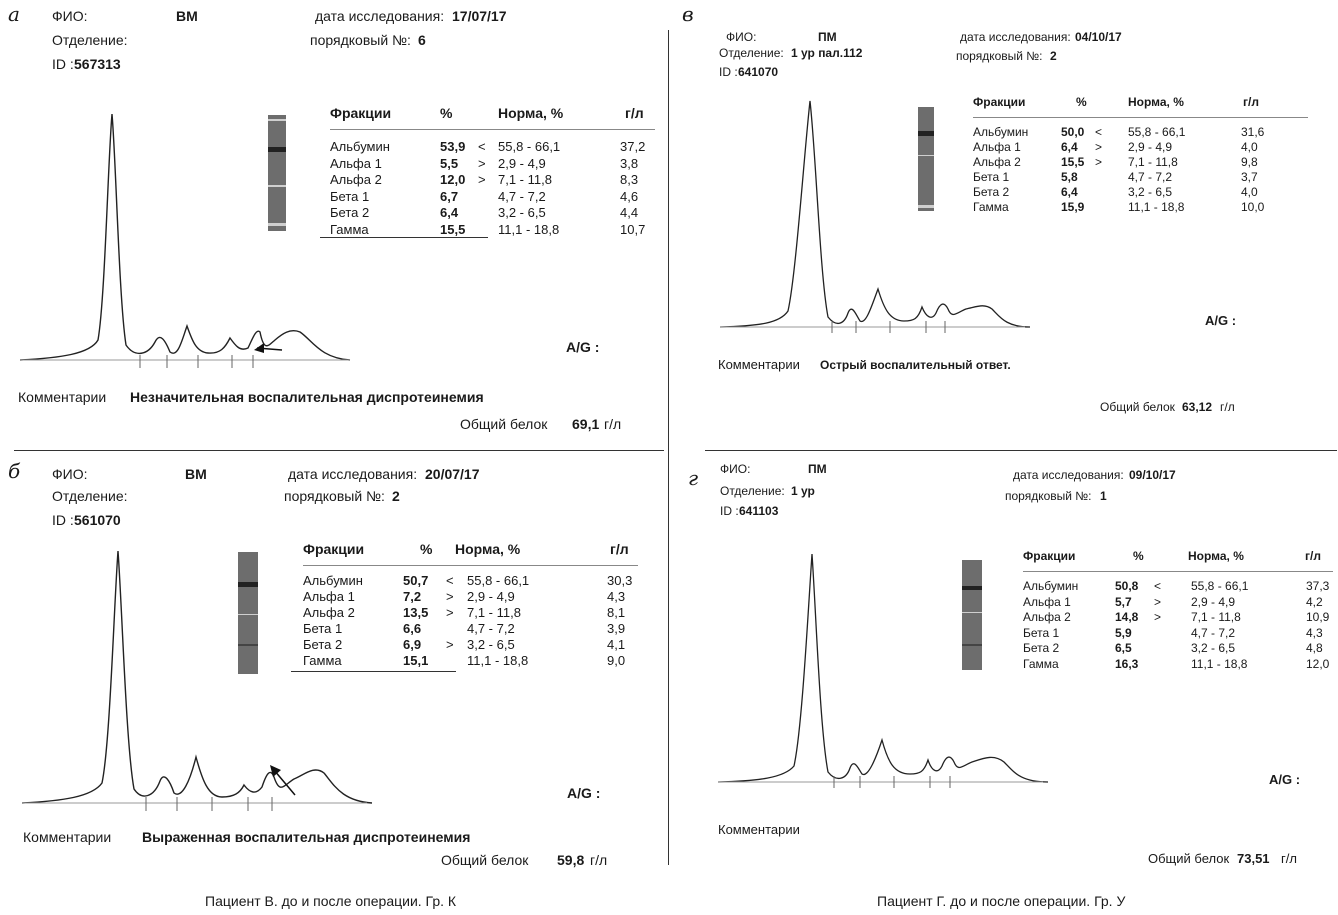  Describe the element at coordinates (616, 644) in the screenshot. I see `fraction-gl: 4,1` at that location.